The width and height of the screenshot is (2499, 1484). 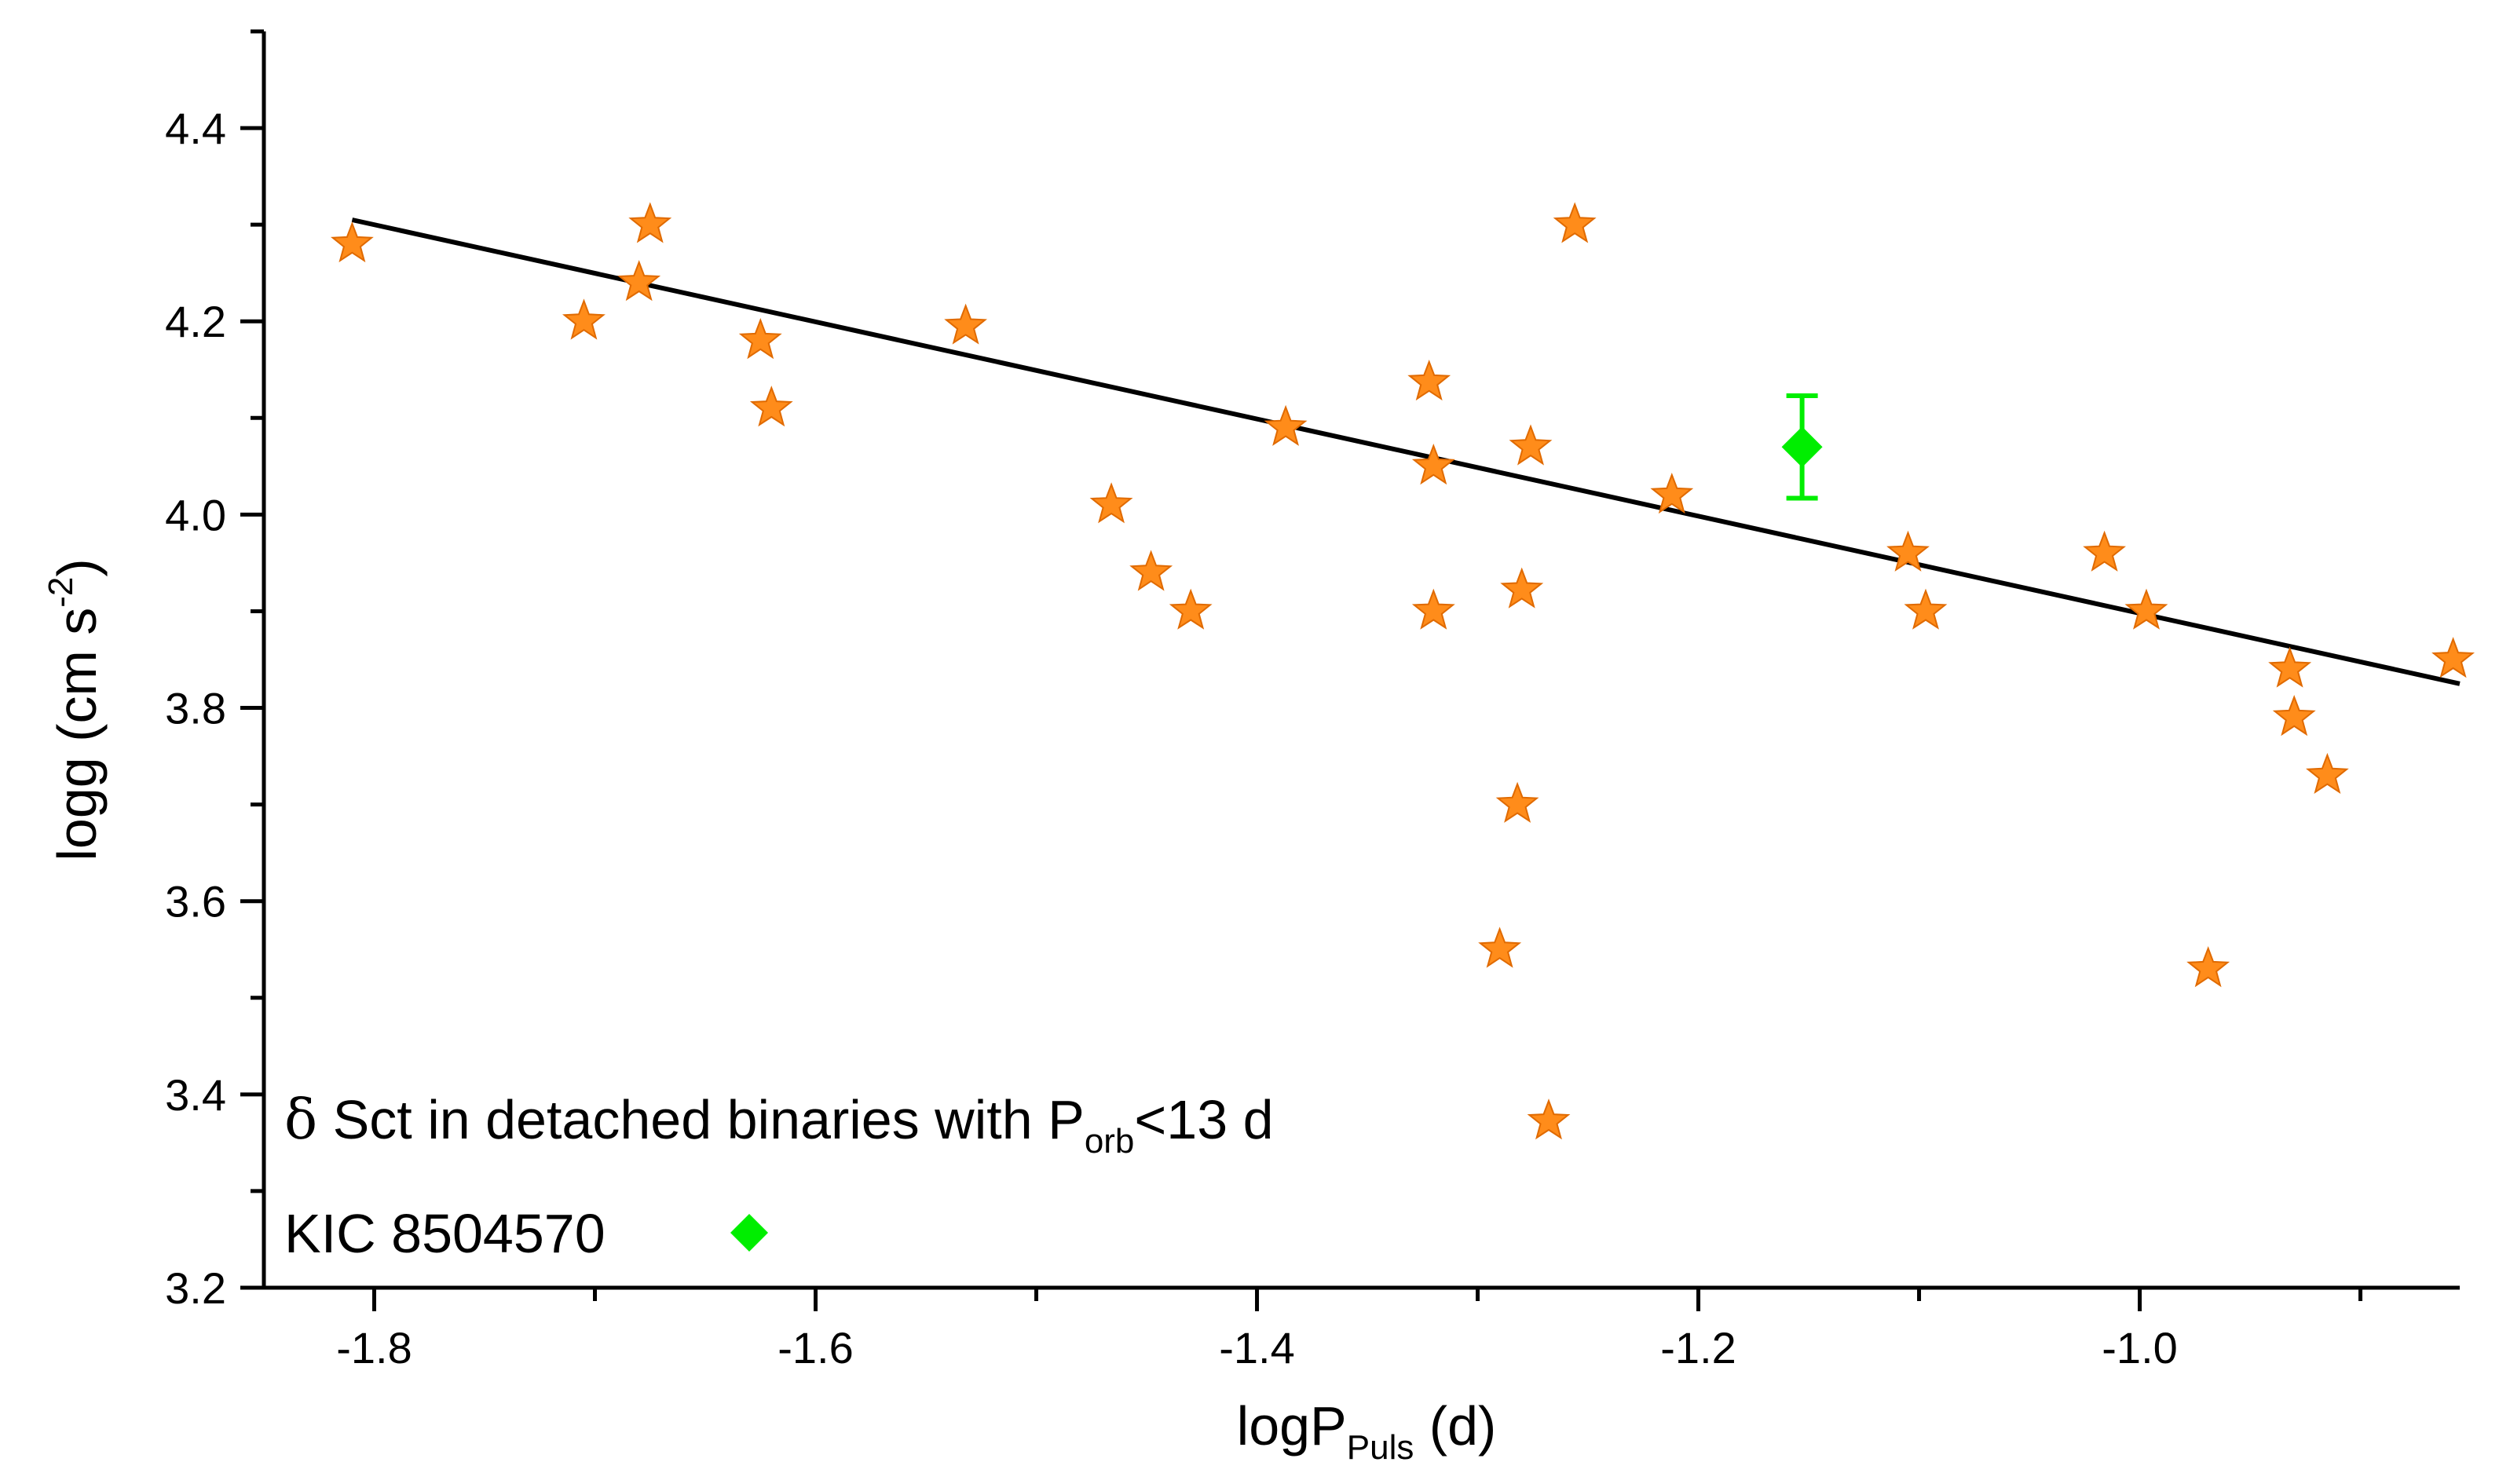 What do you see at coordinates (1380, 1447) in the screenshot?
I see `x-axis-title-sub: Puls` at bounding box center [1380, 1447].